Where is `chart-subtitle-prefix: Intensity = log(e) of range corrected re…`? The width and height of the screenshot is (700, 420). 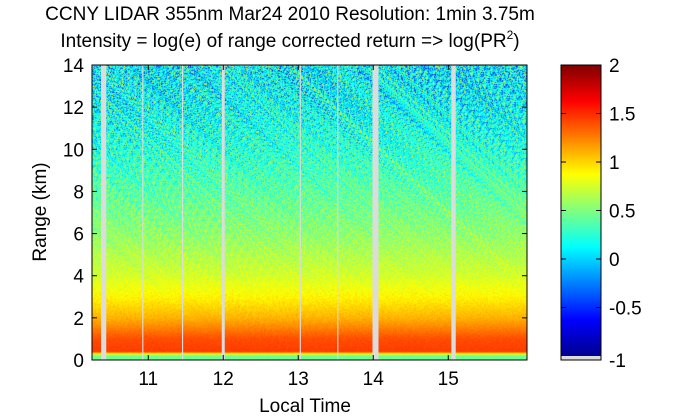 chart-subtitle-prefix: Intensity = log(e) of range corrected re… is located at coordinates (283, 41).